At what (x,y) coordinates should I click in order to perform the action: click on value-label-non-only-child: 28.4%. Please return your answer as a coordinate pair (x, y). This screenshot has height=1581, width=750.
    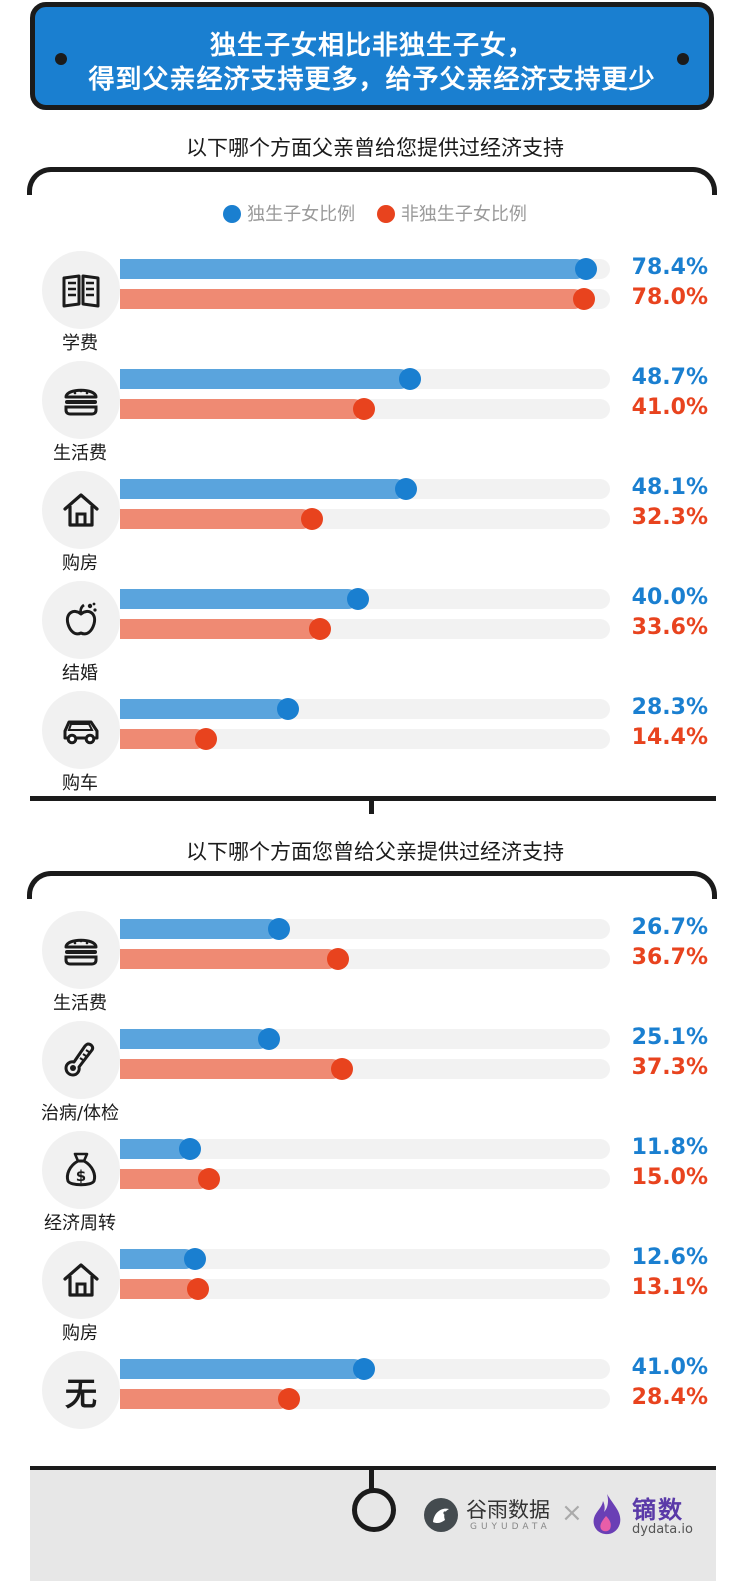
    Looking at the image, I should click on (669, 1397).